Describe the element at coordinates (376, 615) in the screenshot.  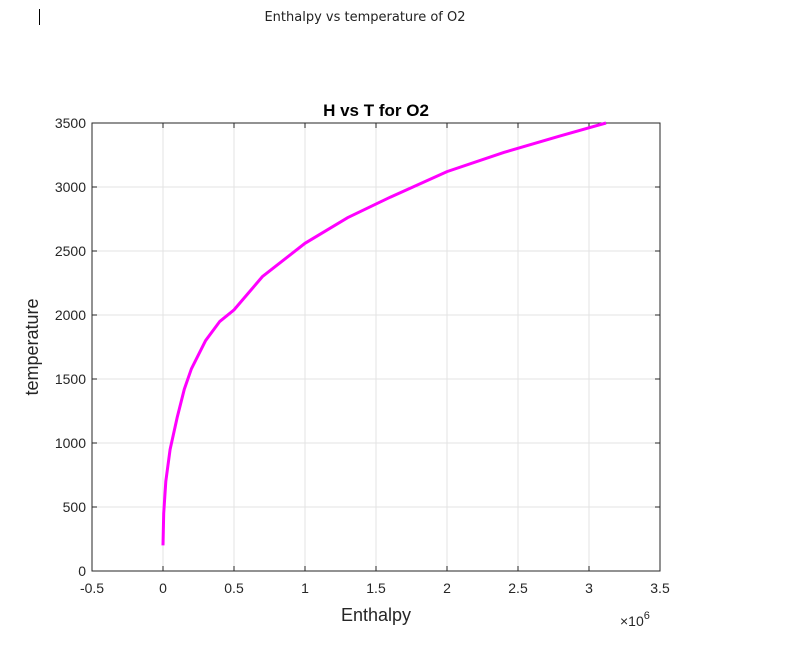
I see `x-axis-label: Enthalpy` at that location.